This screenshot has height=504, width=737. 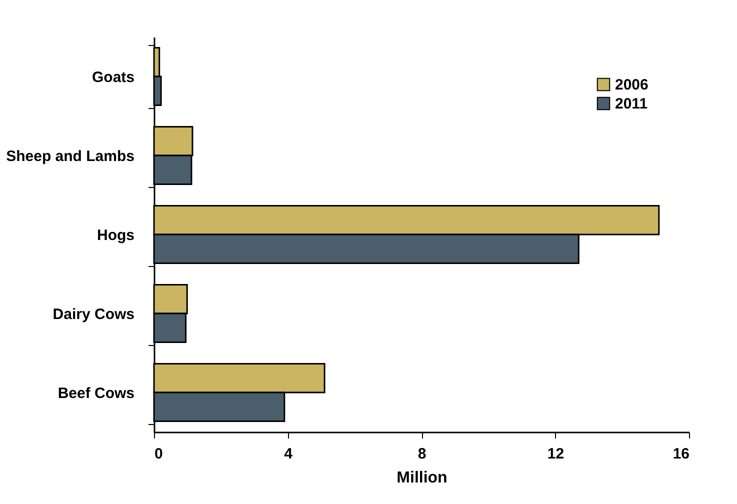 What do you see at coordinates (115, 235) in the screenshot?
I see `y-tick-label: Hogs` at bounding box center [115, 235].